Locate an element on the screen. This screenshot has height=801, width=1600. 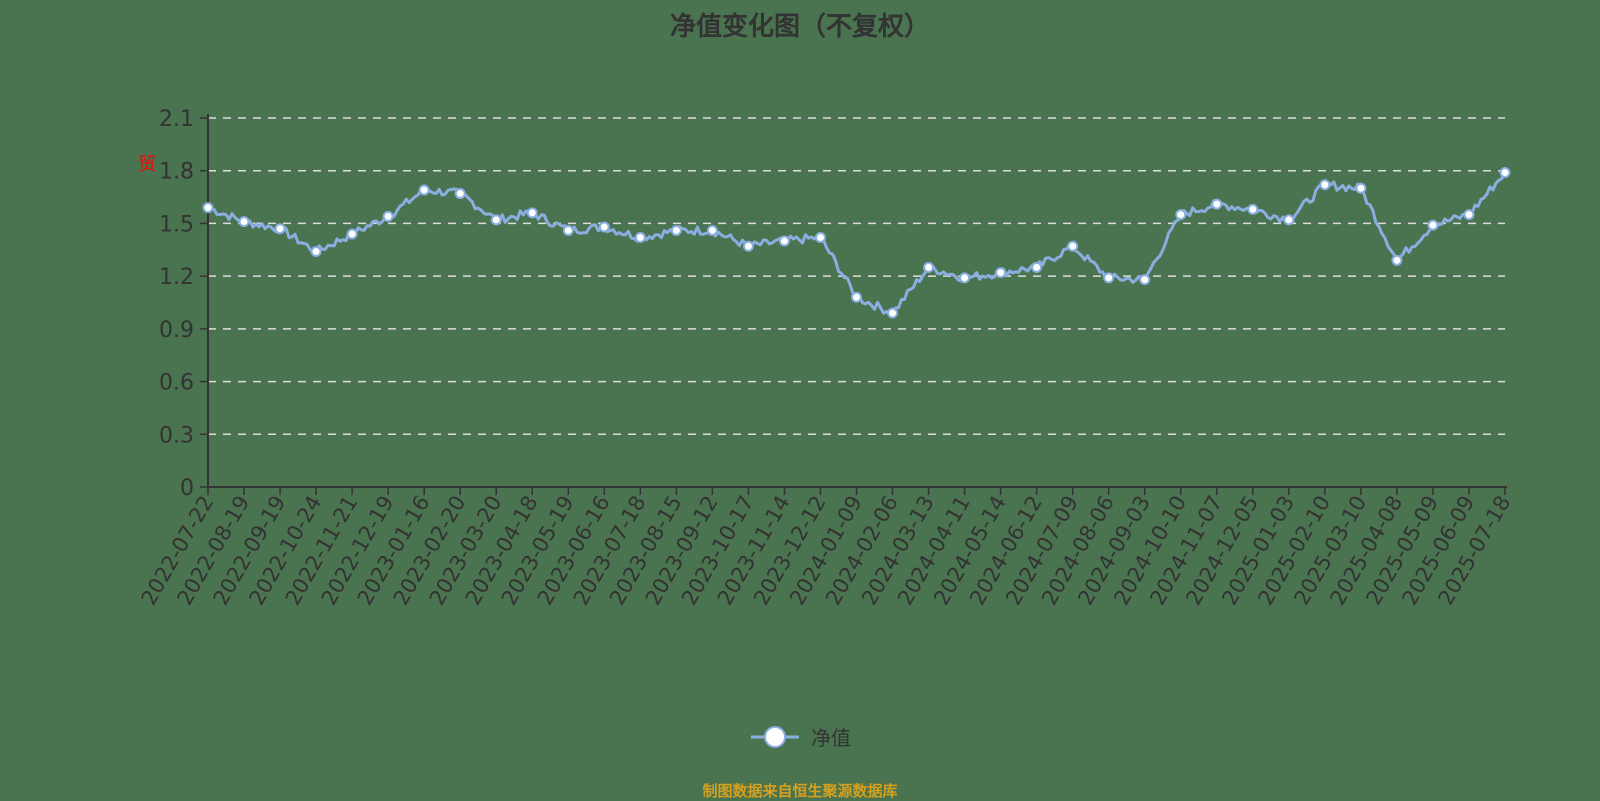
axis-watermark-glyph: 贸 is located at coordinates (147, 164).